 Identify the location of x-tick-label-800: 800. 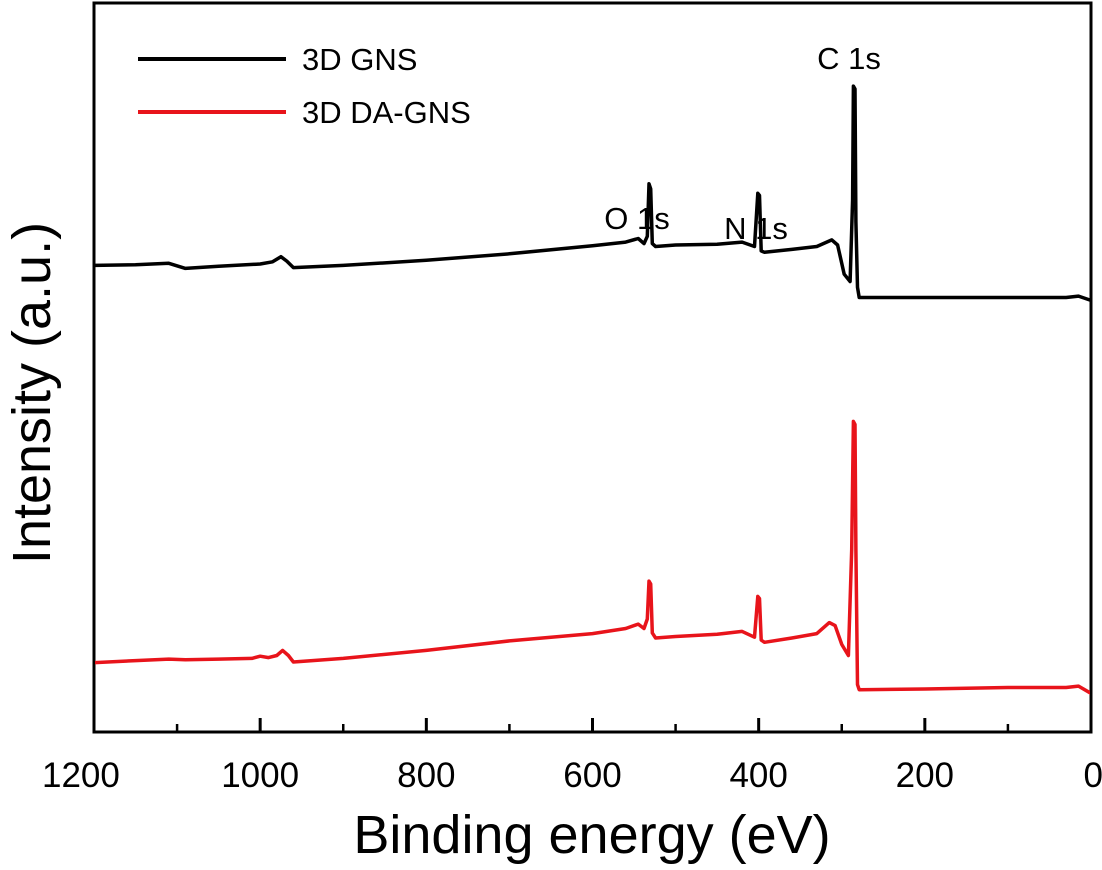
(426, 775).